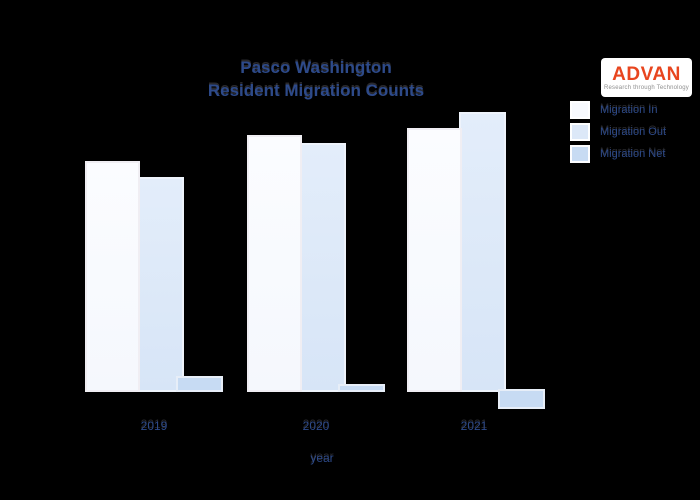 The image size is (700, 500). Describe the element at coordinates (482, 252) in the screenshot. I see `bar-migration-out-2021` at that location.